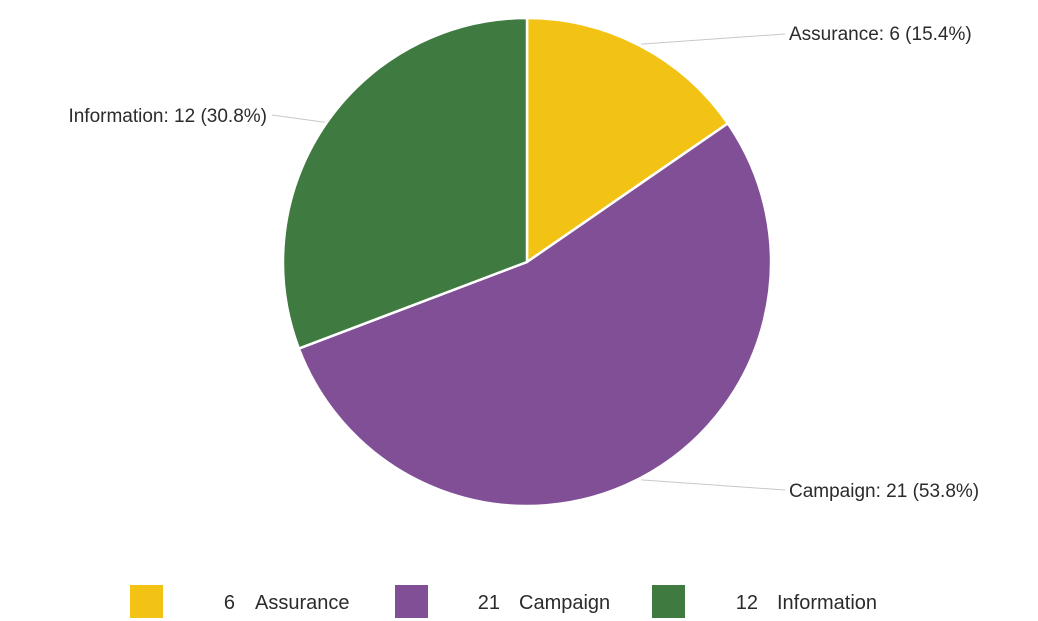 The height and width of the screenshot is (621, 1038). I want to click on legend-swatch-assurance, so click(146, 601).